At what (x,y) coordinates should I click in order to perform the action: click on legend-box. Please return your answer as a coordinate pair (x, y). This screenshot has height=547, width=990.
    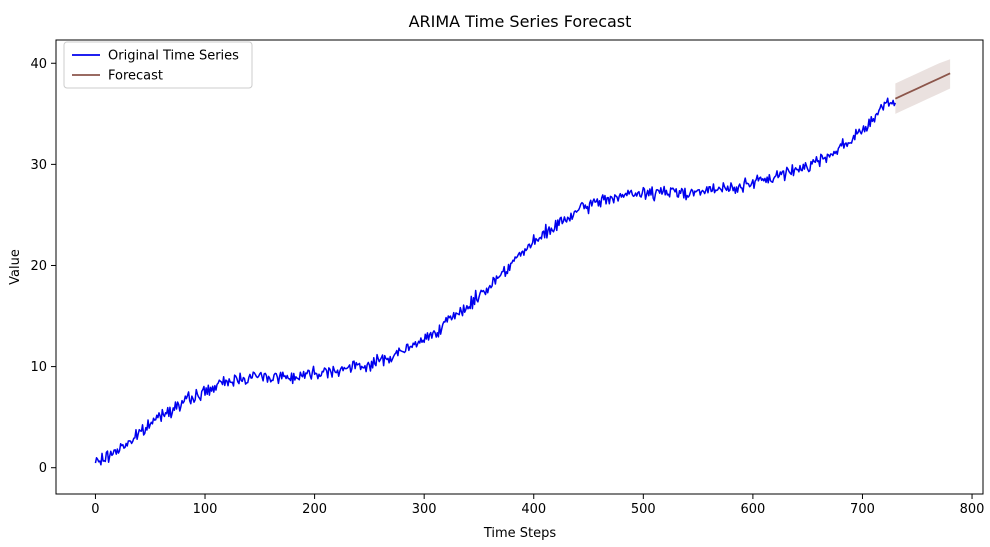
    Looking at the image, I should click on (158, 65).